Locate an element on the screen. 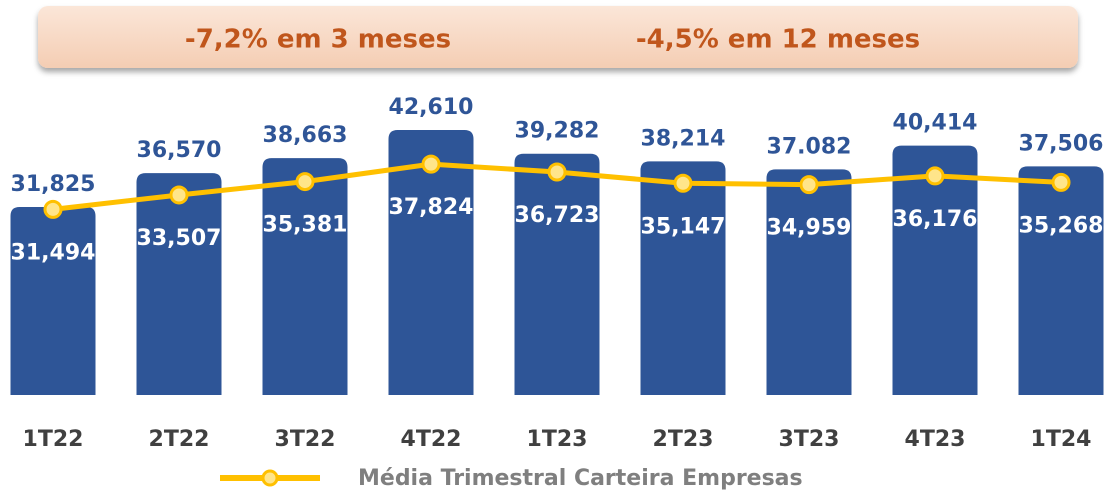 The image size is (1115, 501). bar-value-label: 40,414 is located at coordinates (935, 123).